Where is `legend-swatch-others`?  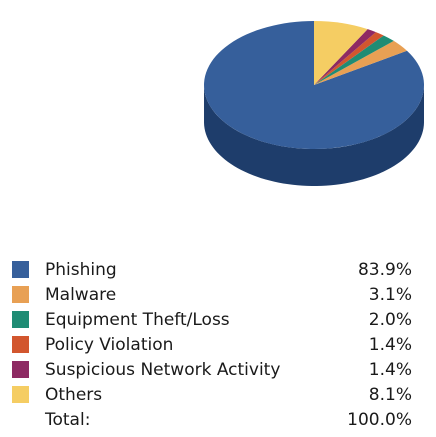 legend-swatch-others is located at coordinates (20, 394).